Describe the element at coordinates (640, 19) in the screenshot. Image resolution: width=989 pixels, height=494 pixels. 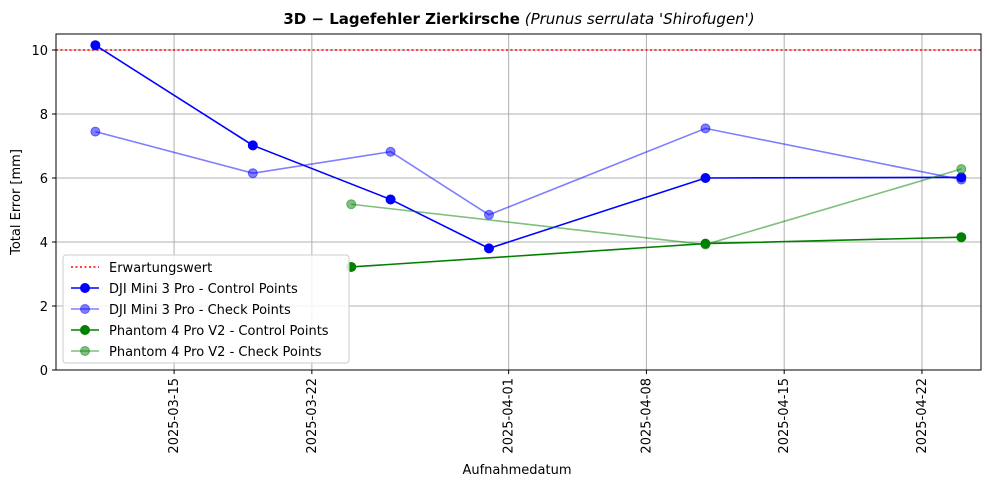
I see `chart-title-italic: (Prunus serrulata 'Shirofugen')` at that location.